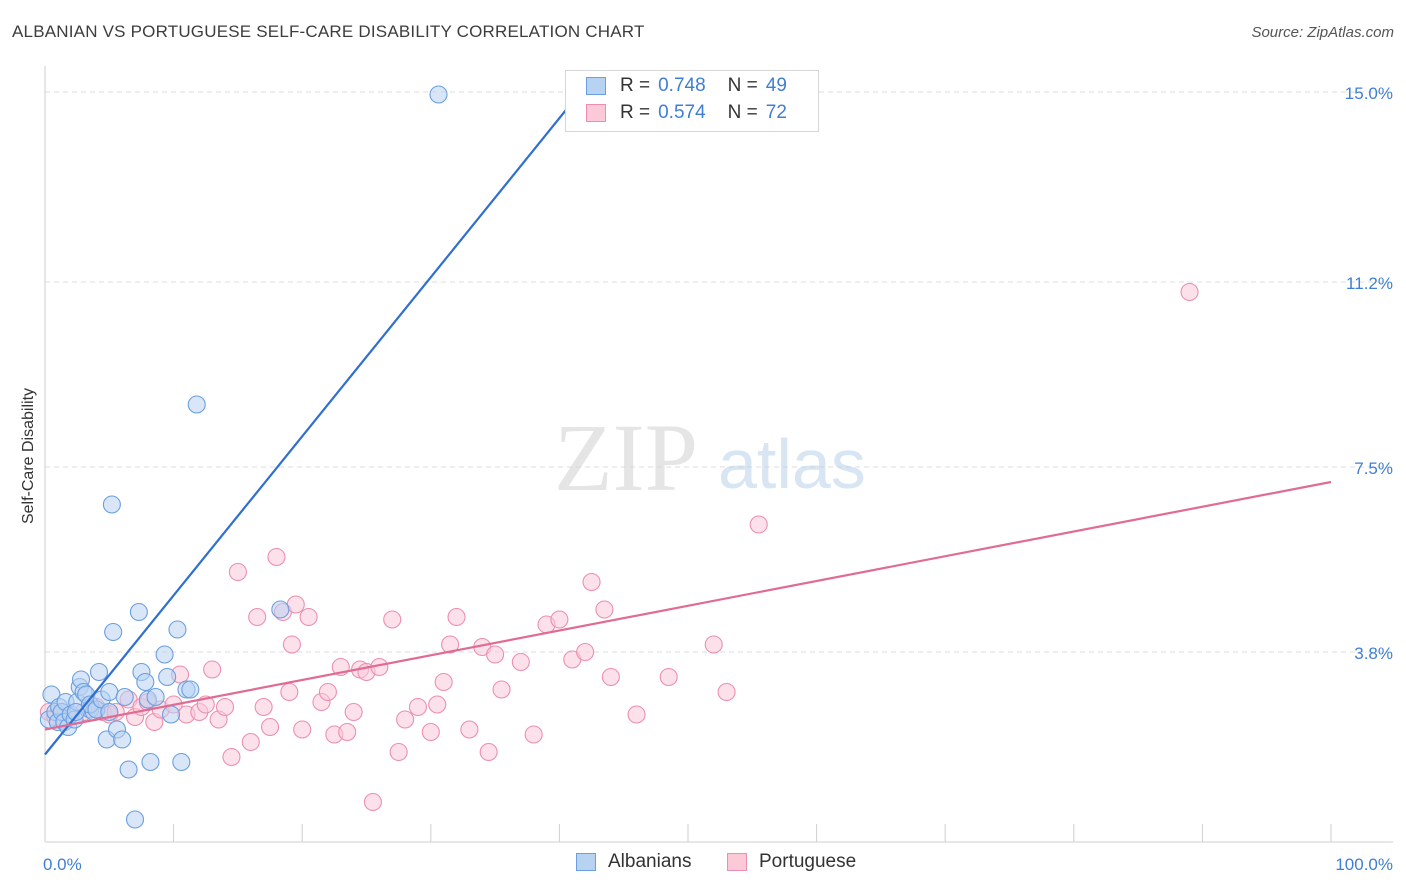 This screenshot has width=1406, height=892. I want to click on watermark-atlas: atlas, so click(792, 464).